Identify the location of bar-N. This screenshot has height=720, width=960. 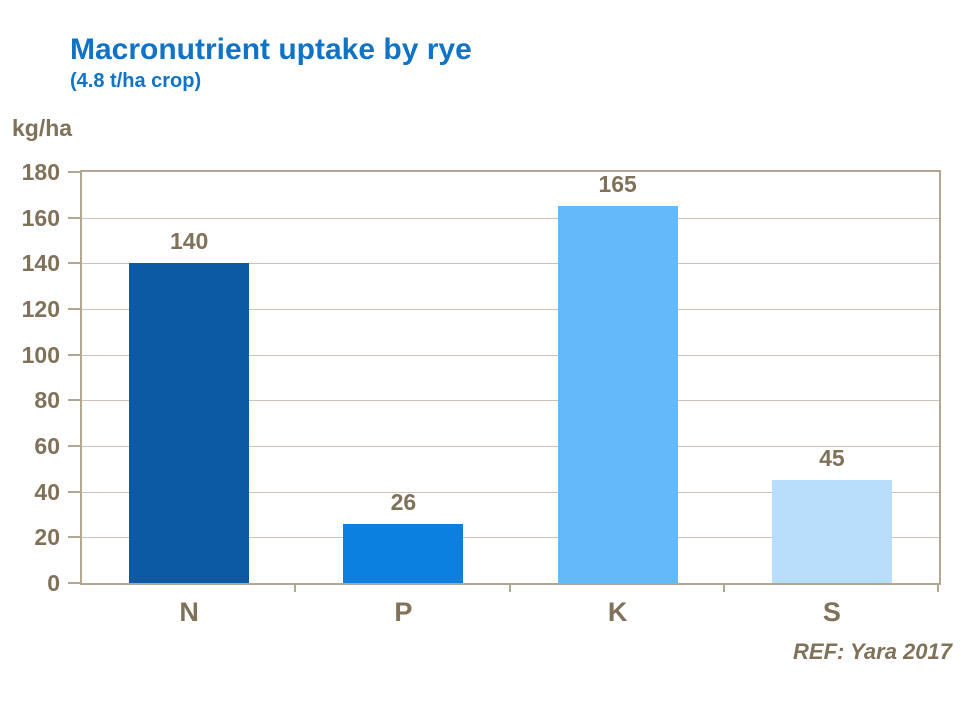
(189, 423).